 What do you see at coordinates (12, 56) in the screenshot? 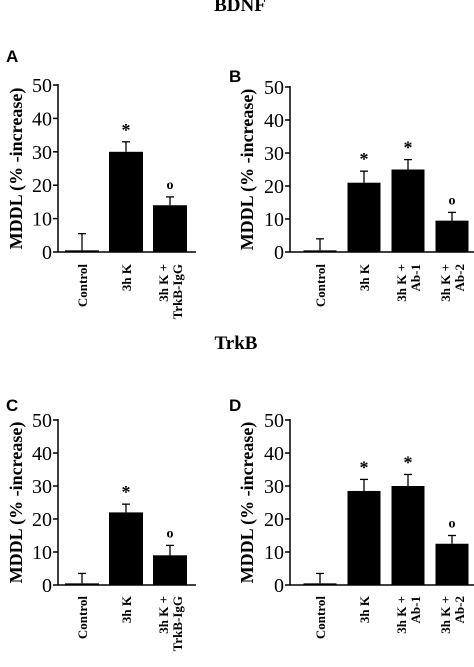
I see `panel-letter: A` at bounding box center [12, 56].